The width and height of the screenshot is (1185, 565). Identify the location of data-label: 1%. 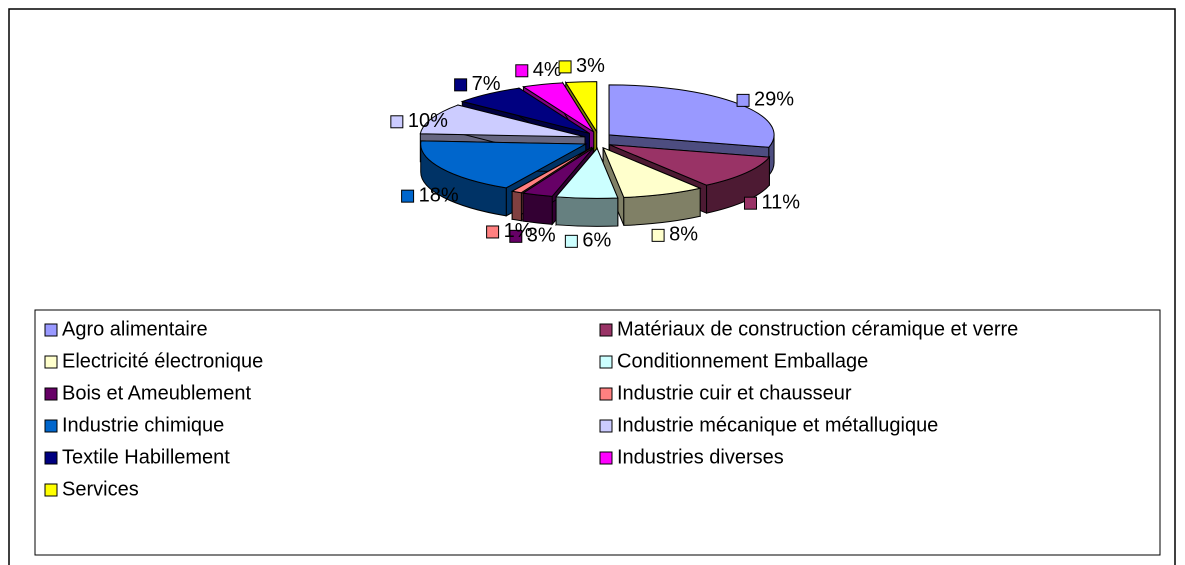
(518, 231).